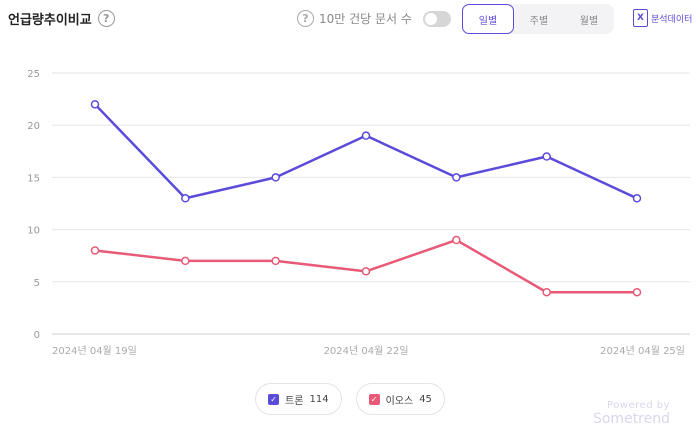 Image resolution: width=700 pixels, height=438 pixels. Describe the element at coordinates (430, 18) in the screenshot. I see `toggle-knob` at that location.